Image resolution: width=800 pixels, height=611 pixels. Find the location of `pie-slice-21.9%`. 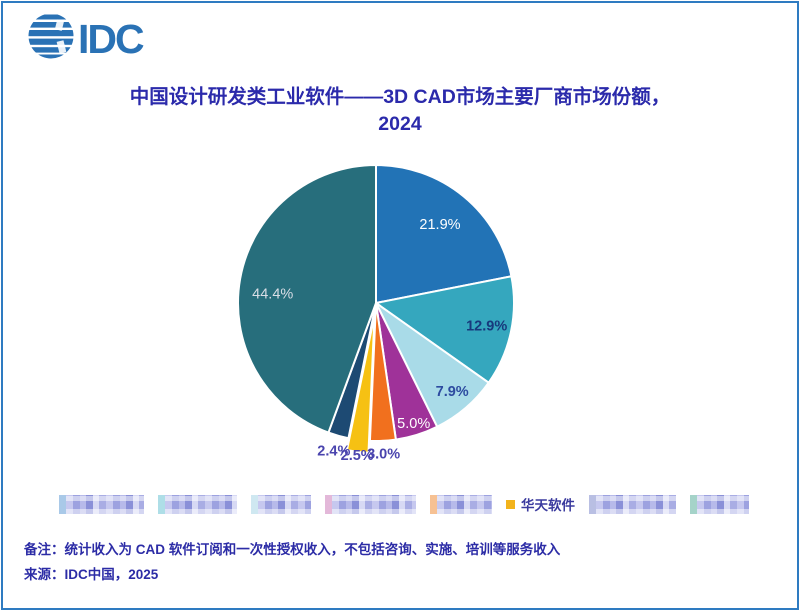

pie-slice-21.9% is located at coordinates (444, 234).